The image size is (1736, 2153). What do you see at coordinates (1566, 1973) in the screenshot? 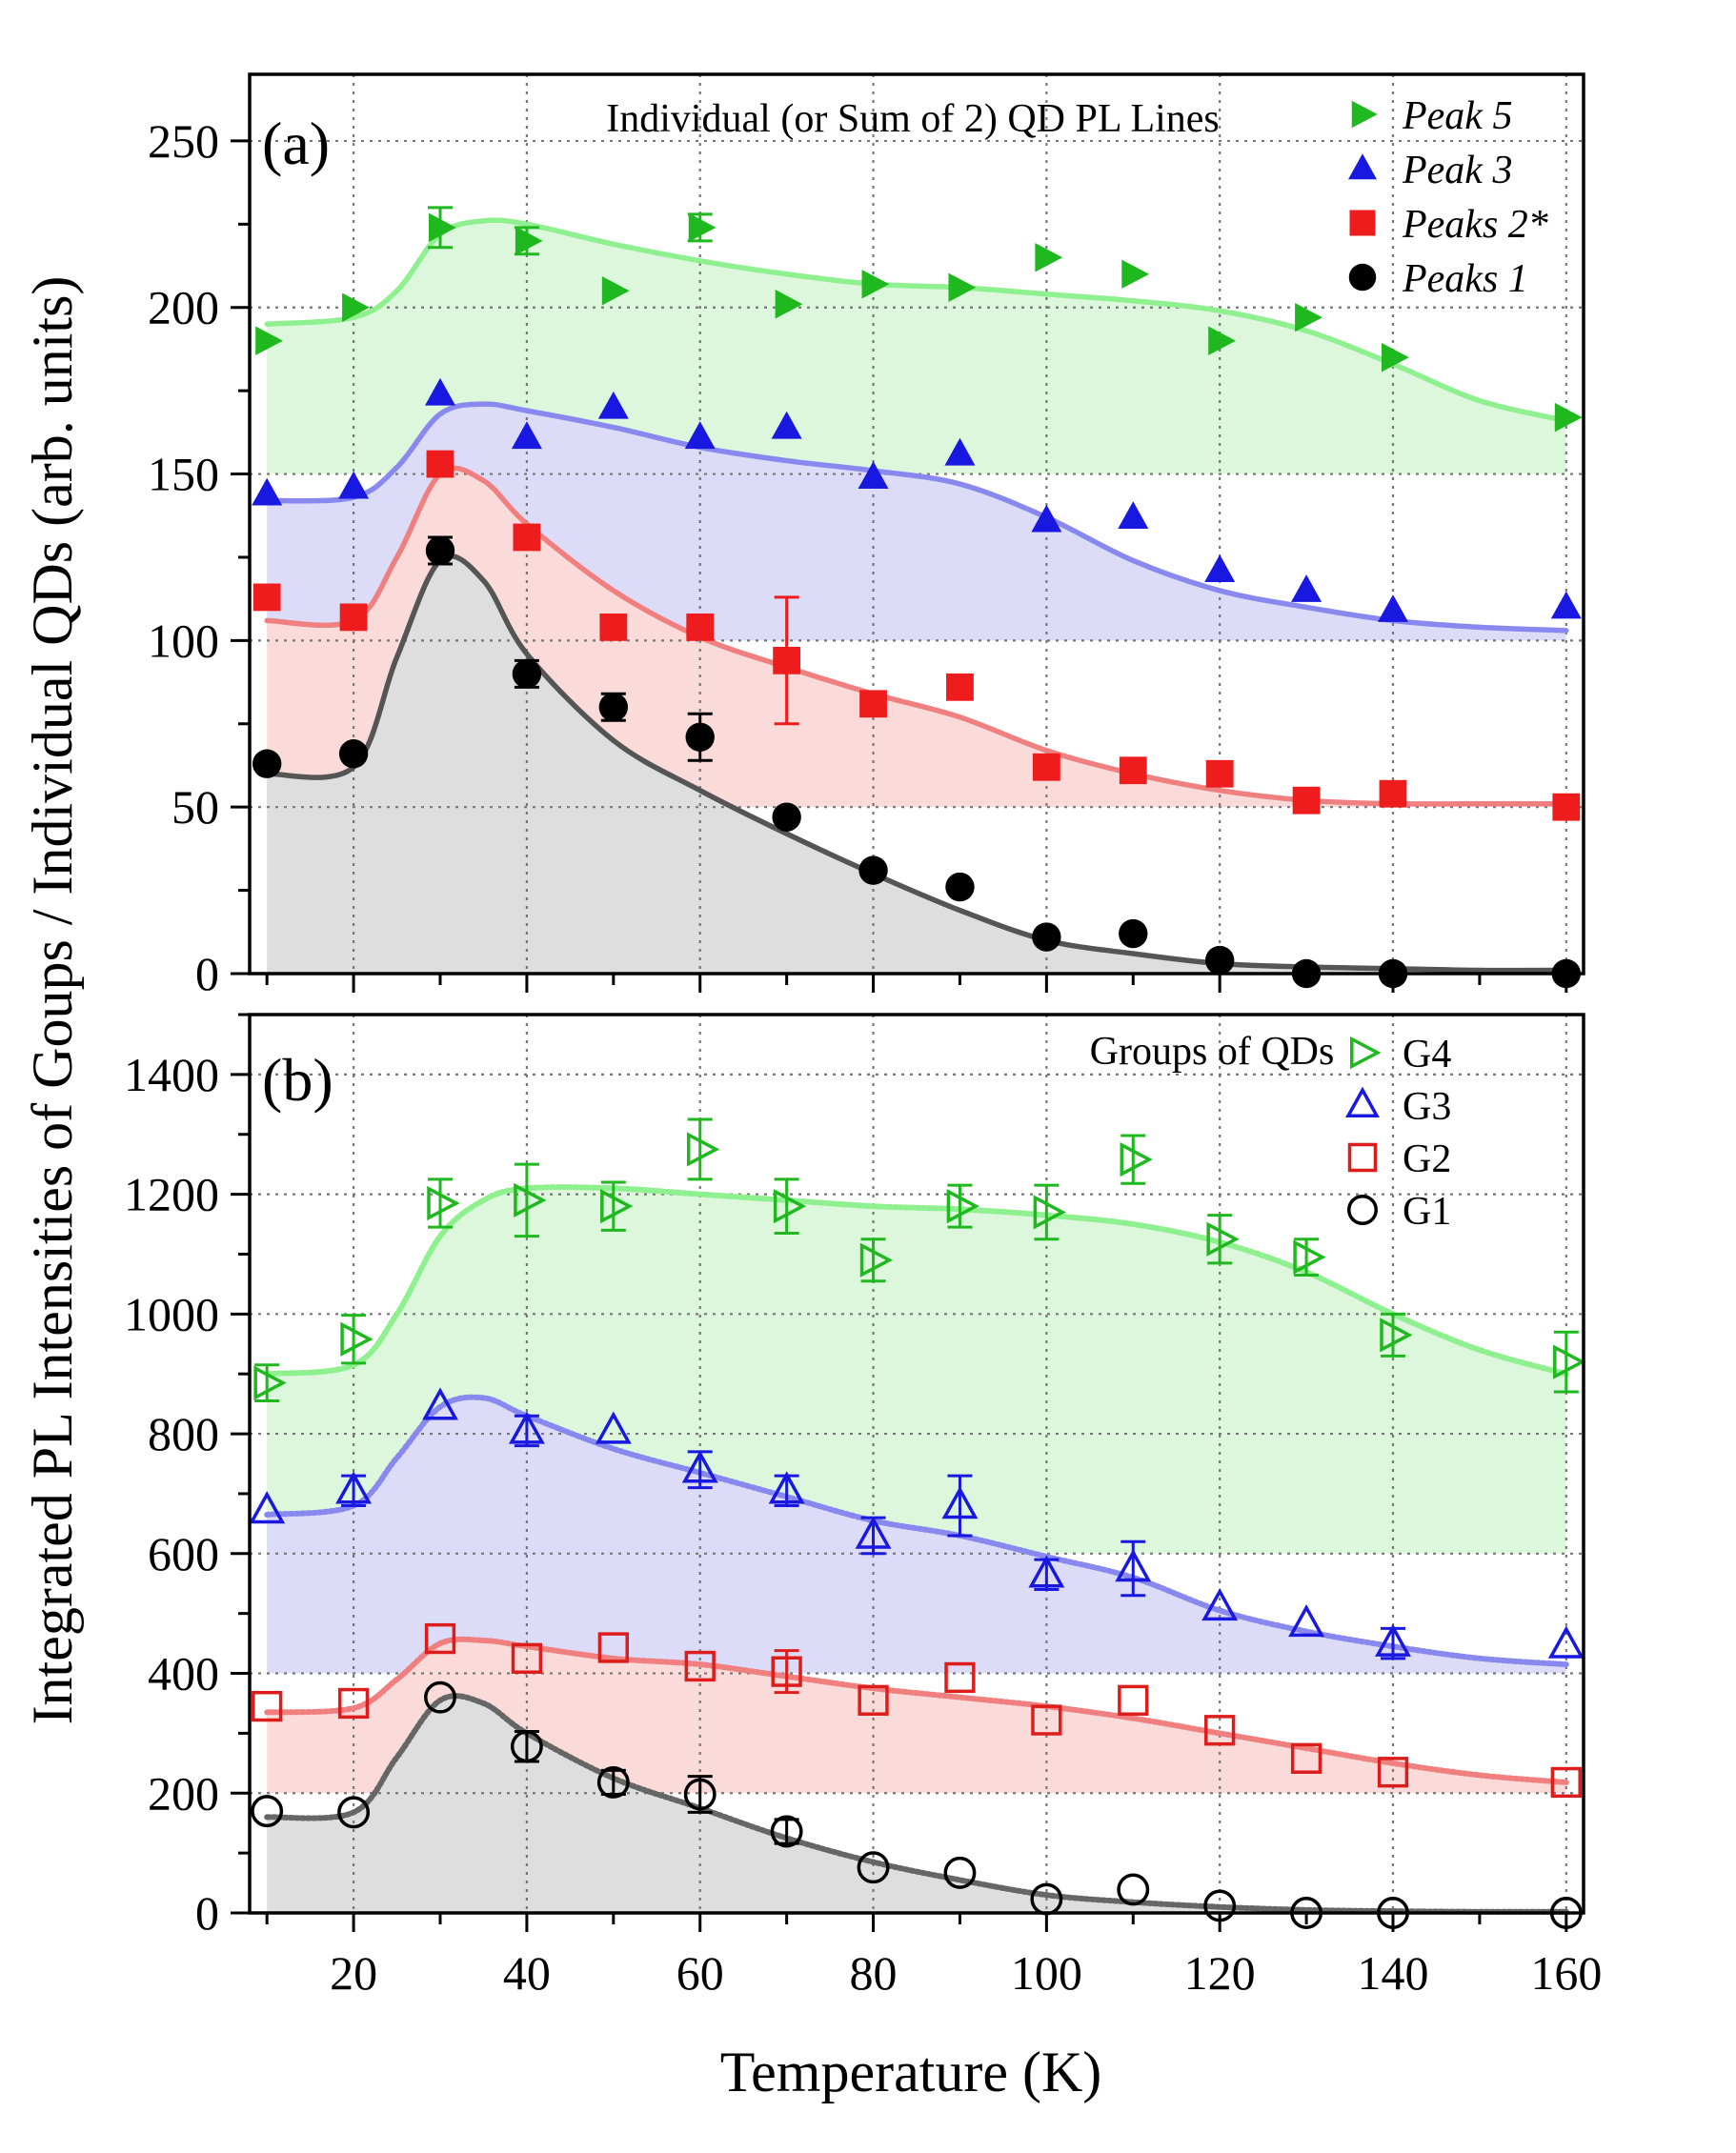
I see `panel-2-x-tick-label: 160` at bounding box center [1566, 1973].